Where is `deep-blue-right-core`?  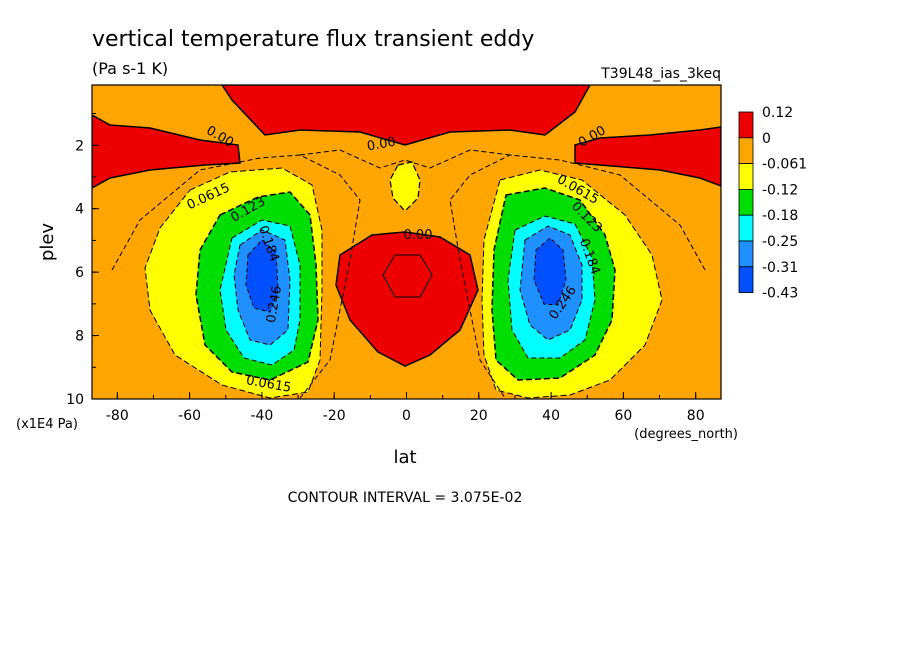
deep-blue-right-core is located at coordinates (550, 271).